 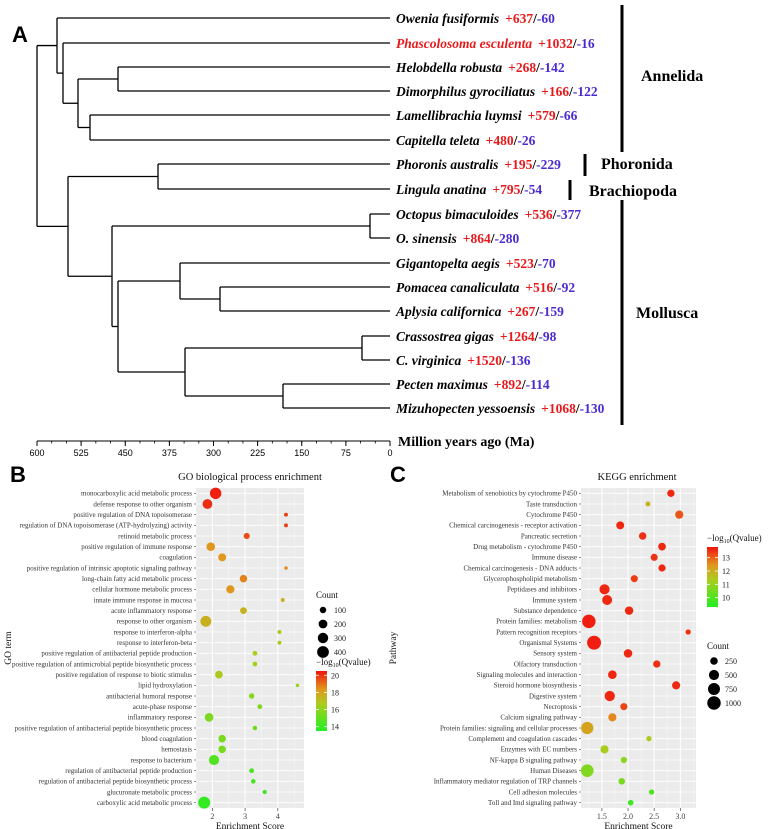 I want to click on term-label: acute inflammatory response, so click(x=151, y=611).